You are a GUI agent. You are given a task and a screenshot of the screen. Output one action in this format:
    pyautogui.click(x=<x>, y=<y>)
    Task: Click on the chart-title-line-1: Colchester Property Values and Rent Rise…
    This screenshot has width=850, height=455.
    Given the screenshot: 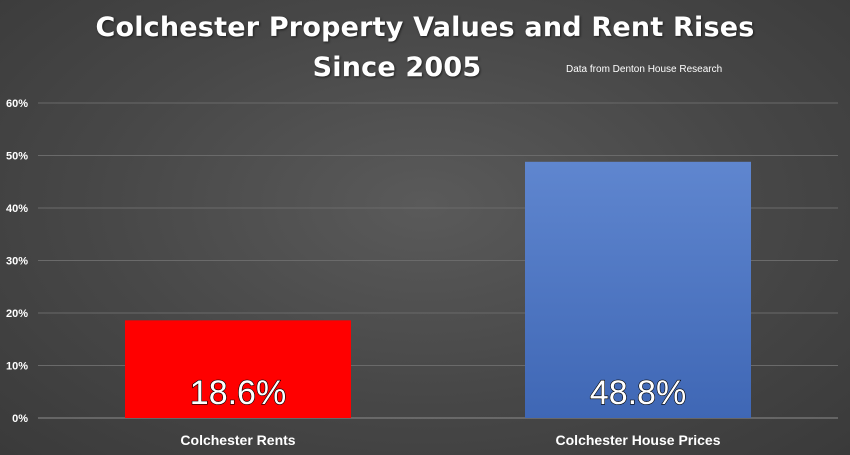 What is the action you would take?
    pyautogui.click(x=425, y=27)
    